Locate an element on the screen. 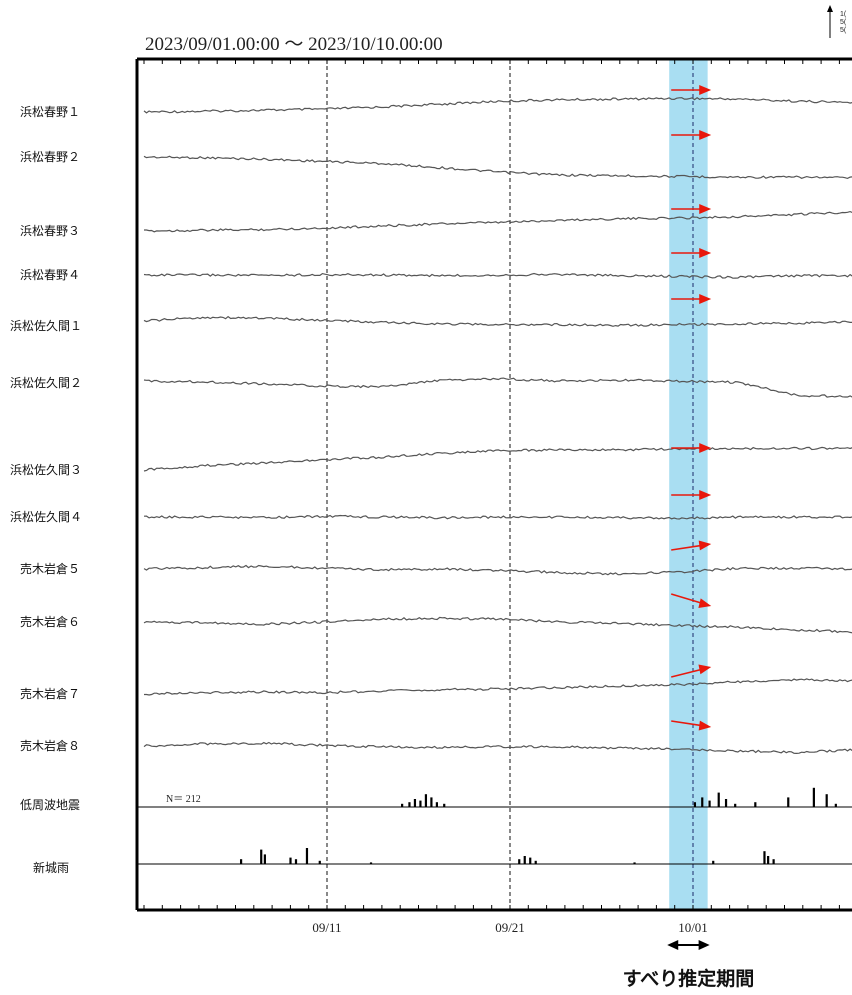 The height and width of the screenshot is (995, 852). row-label: 浜松佐久間４ is located at coordinates (46, 517).